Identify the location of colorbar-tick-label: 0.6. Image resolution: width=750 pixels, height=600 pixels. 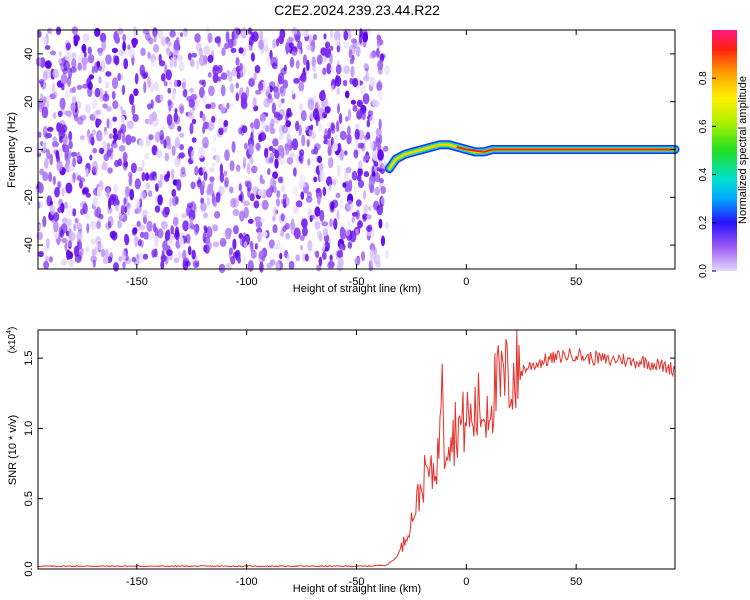
(703, 126).